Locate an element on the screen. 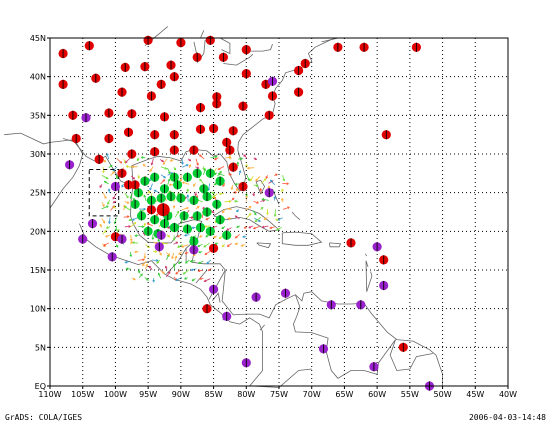  y-tick-label: 20N is located at coordinates (38, 231).